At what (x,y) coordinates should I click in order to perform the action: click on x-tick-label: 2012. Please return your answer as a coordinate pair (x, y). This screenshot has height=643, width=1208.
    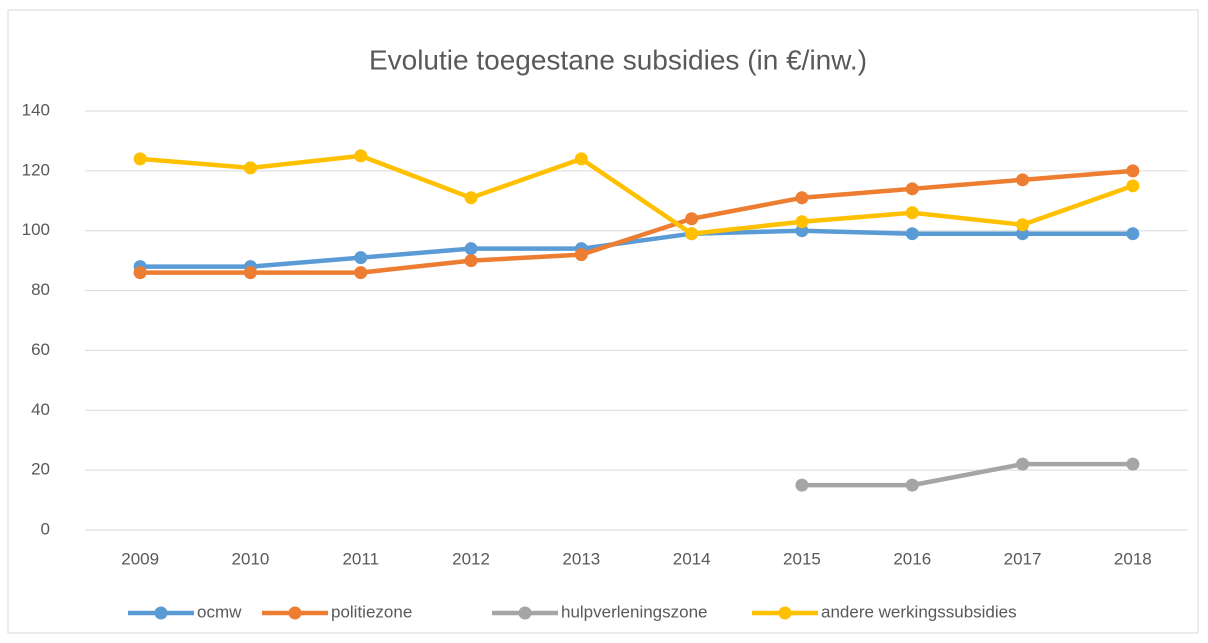
    Looking at the image, I should click on (471, 558).